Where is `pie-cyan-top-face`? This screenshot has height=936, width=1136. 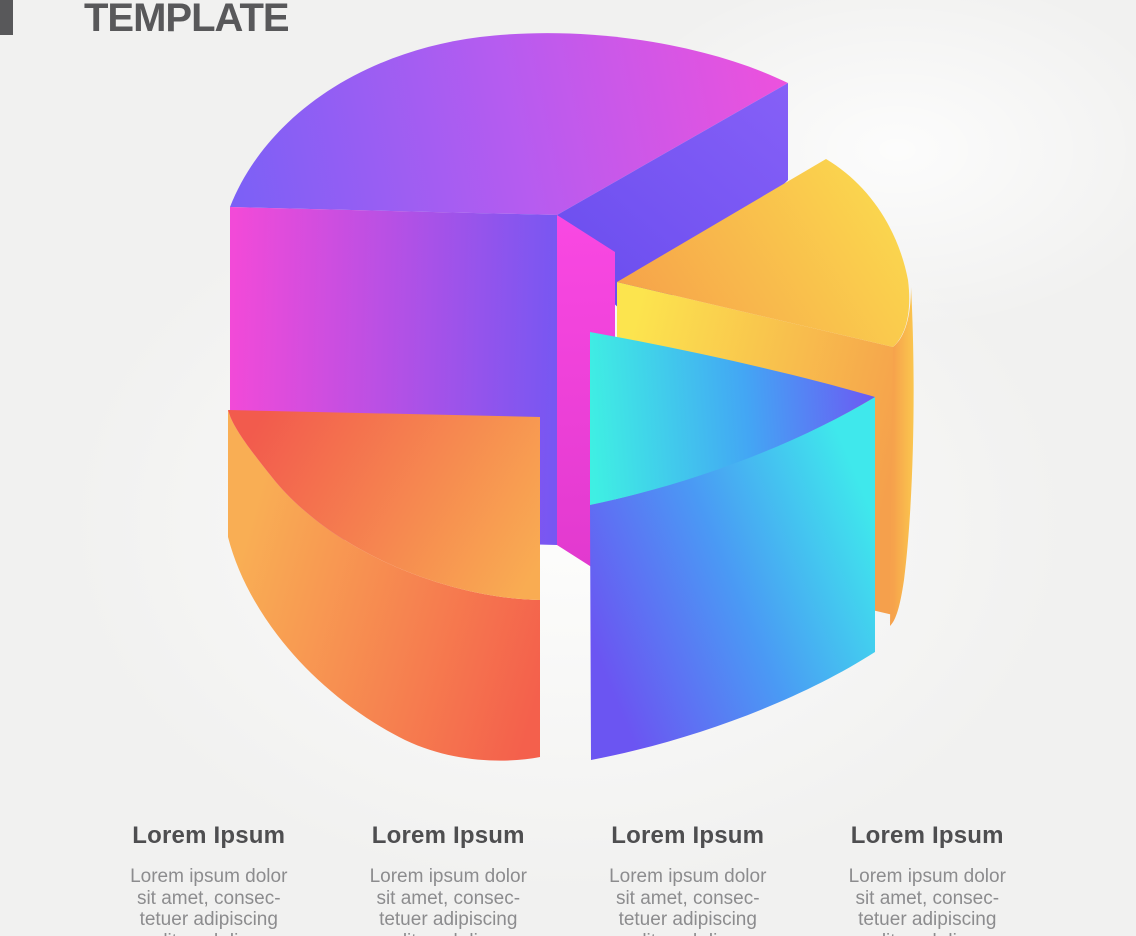 pie-cyan-top-face is located at coordinates (732, 418).